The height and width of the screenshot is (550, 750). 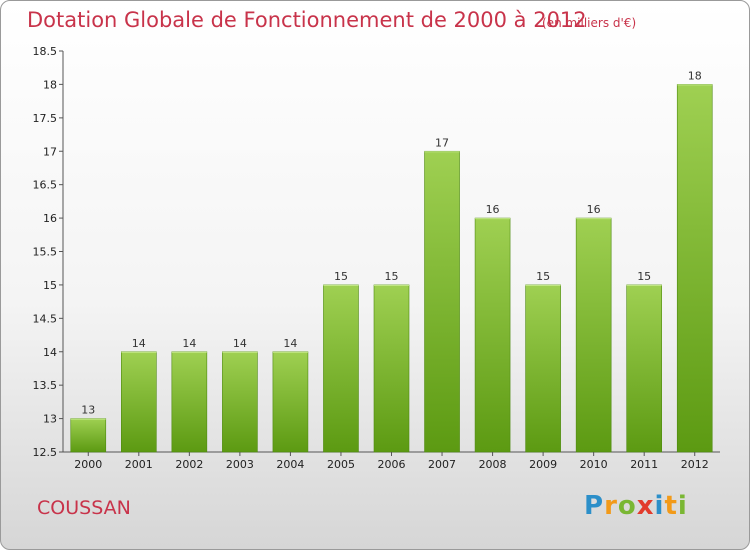 I want to click on x-tick-label: 2006, so click(x=392, y=464).